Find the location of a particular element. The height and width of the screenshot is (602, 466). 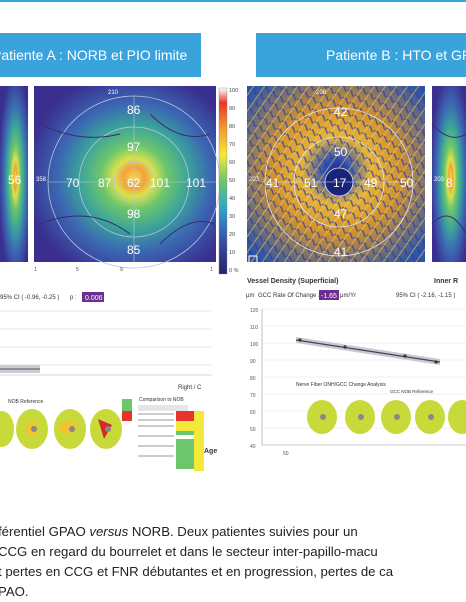

chart-a-right-label: Right / C is located at coordinates (190, 388).